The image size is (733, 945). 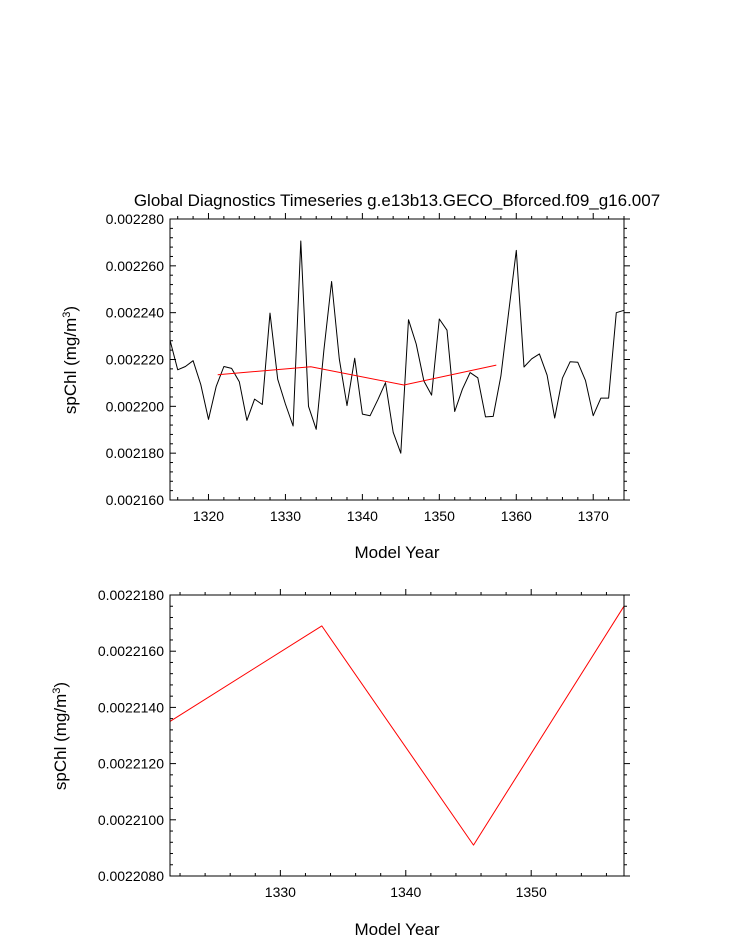 What do you see at coordinates (357, 375) in the screenshot?
I see `trend-line` at bounding box center [357, 375].